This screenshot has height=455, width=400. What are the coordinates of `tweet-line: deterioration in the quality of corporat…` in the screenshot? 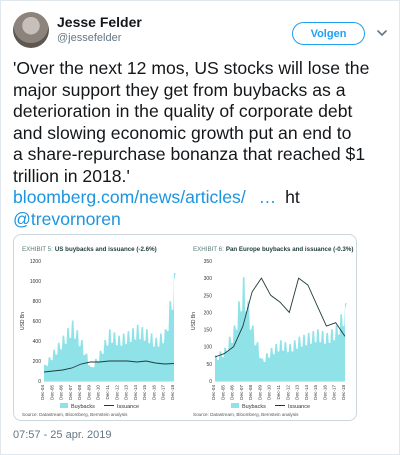 It's located at (183, 111).